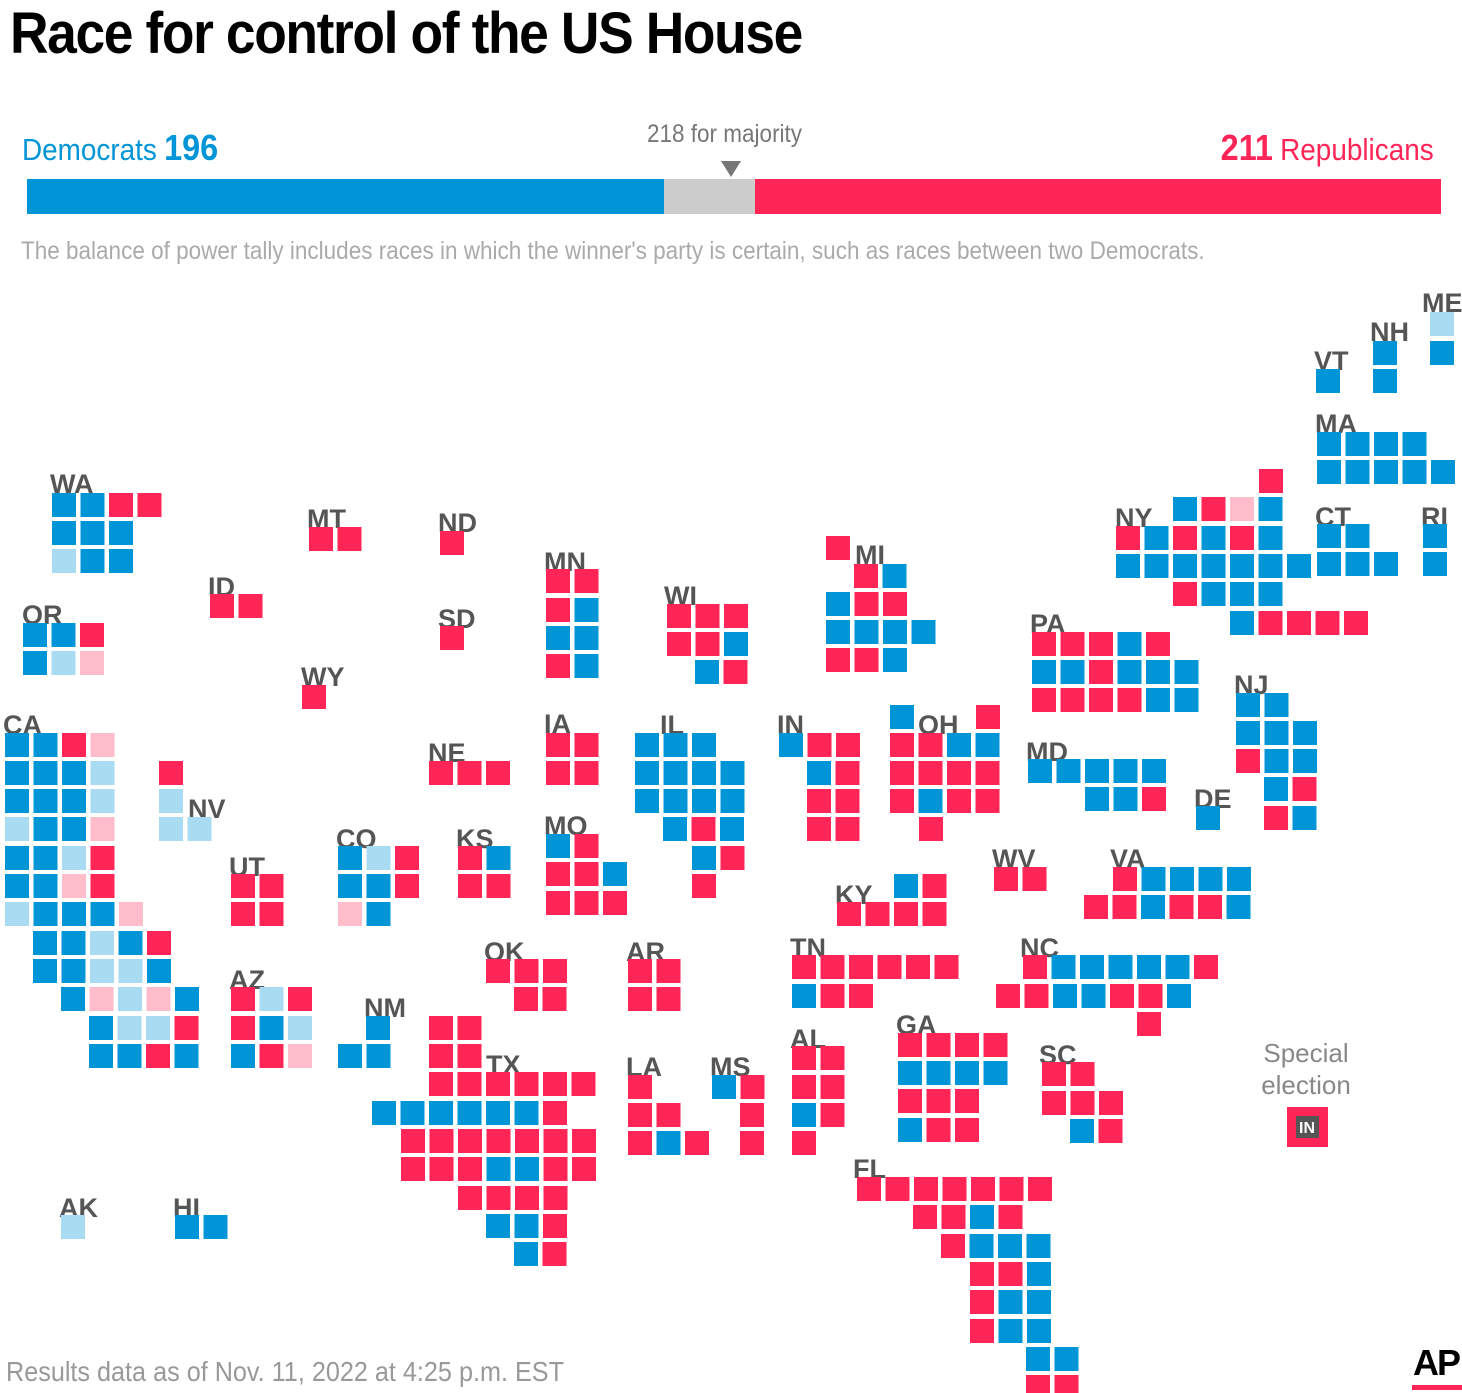 The image size is (1462, 1393). I want to click on state-ut: UT, so click(256, 889).